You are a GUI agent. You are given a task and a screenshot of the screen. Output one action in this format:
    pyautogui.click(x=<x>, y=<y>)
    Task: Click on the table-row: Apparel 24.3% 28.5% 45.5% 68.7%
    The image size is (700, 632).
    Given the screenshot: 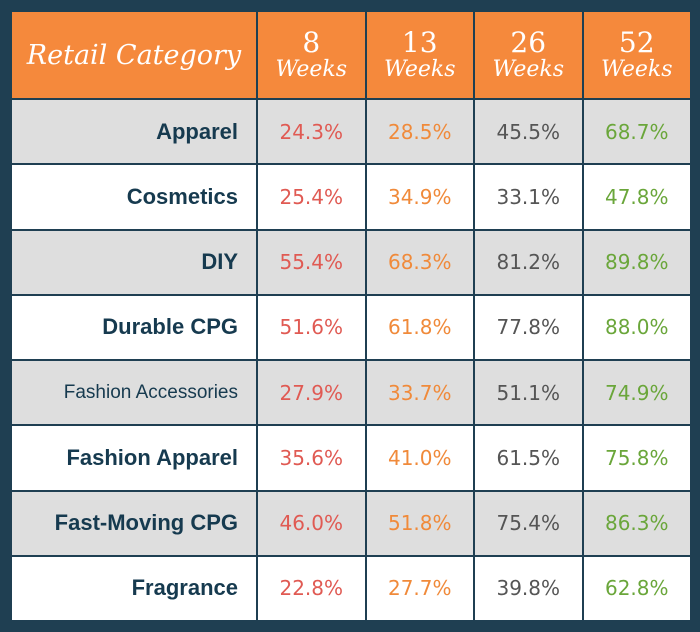 What is the action you would take?
    pyautogui.click(x=351, y=131)
    